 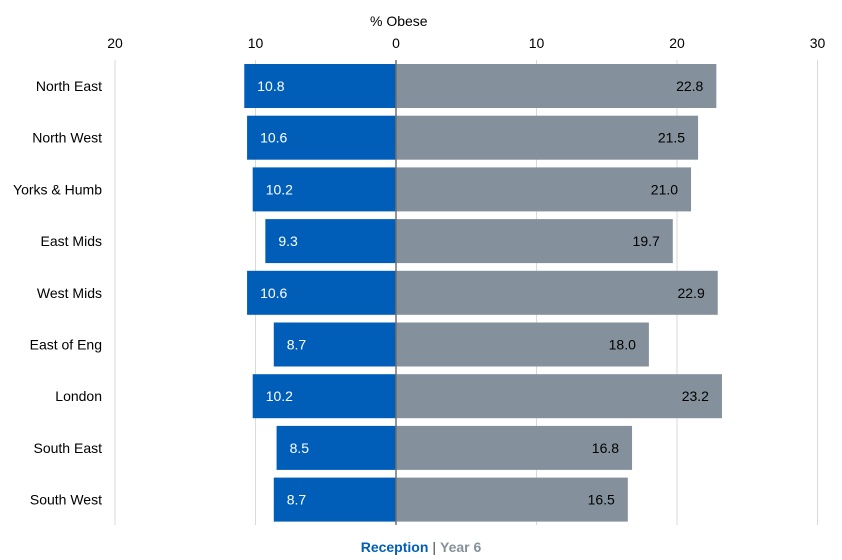 I want to click on legend-item-reception: Reception, so click(x=394, y=547).